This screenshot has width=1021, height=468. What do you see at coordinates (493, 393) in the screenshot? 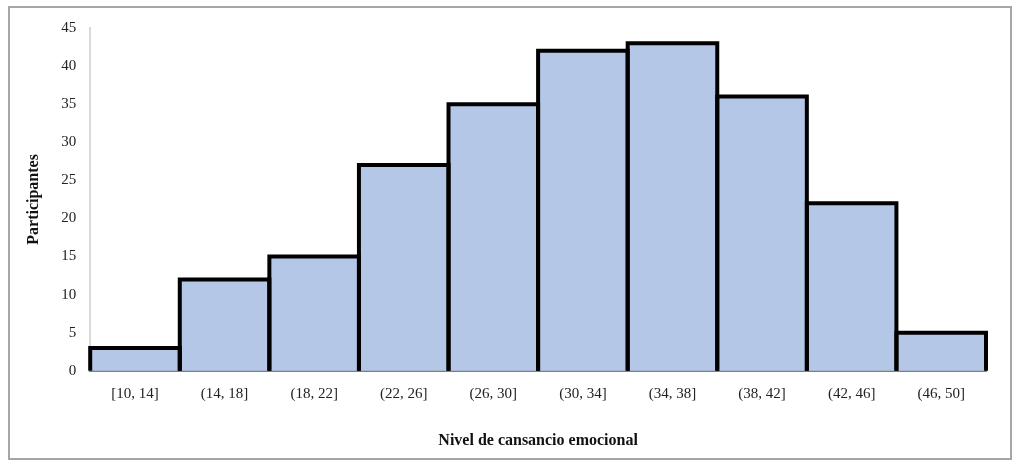
I see `x-tick-label: (26, 30]` at bounding box center [493, 393].